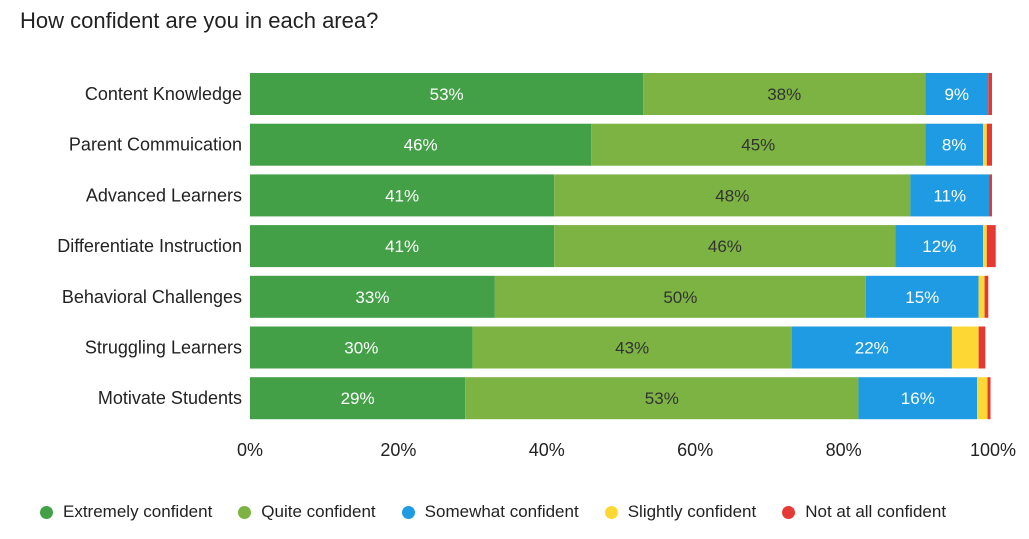 The width and height of the screenshot is (1029, 539). I want to click on data-label: 16%, so click(918, 398).